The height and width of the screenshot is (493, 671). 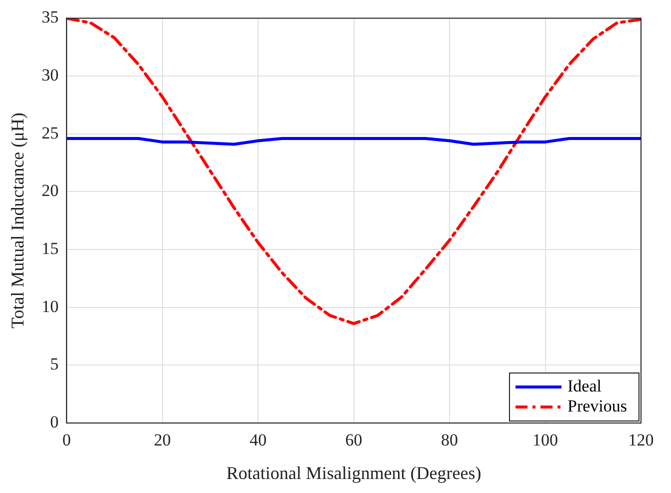 I want to click on y-axis-title: Total Mutual Inductance (μH), so click(x=18, y=220).